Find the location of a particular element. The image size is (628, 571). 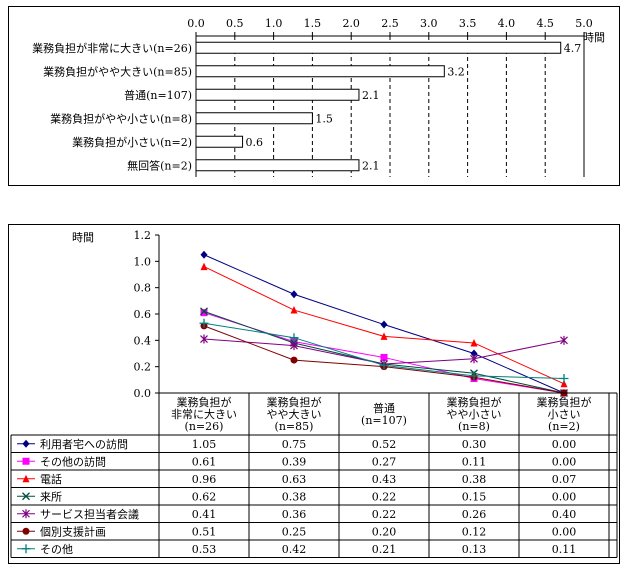

legend-entry: 個別支援計画 is located at coordinates (61, 531).